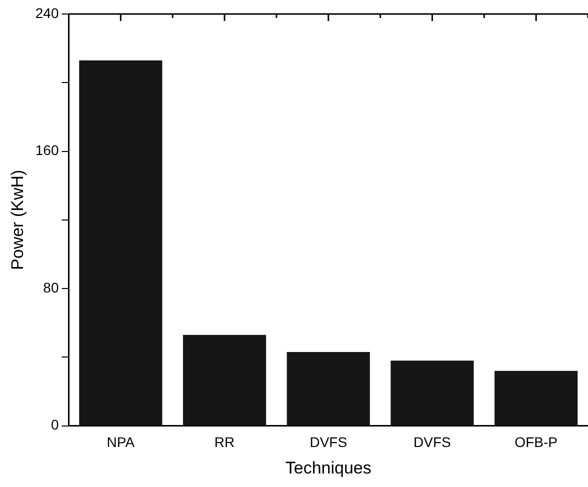 The height and width of the screenshot is (487, 588). Describe the element at coordinates (536, 442) in the screenshot. I see `x-tick-label: OFB-P` at that location.